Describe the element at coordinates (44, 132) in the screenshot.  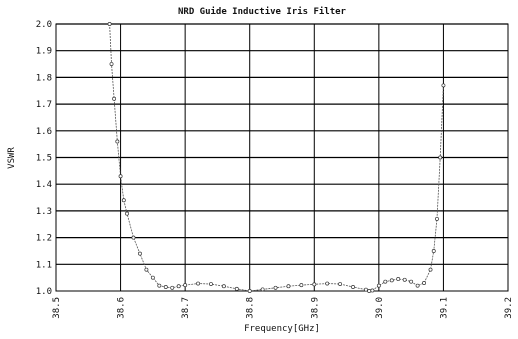
I see `y-tick-label: 1.6` at that location.